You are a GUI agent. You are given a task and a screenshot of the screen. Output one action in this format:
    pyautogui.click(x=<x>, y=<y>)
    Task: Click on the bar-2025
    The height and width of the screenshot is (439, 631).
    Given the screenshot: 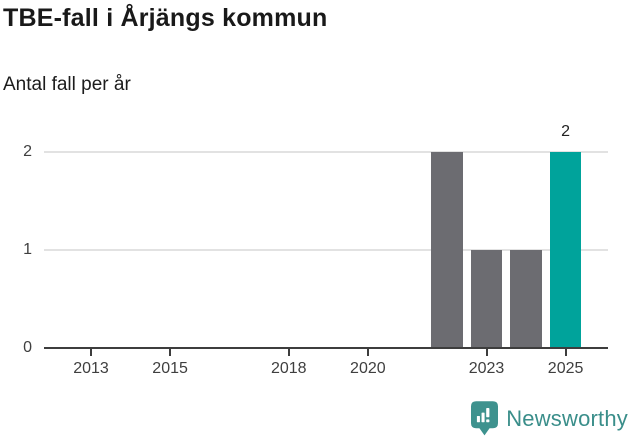 What is the action you would take?
    pyautogui.click(x=565, y=250)
    